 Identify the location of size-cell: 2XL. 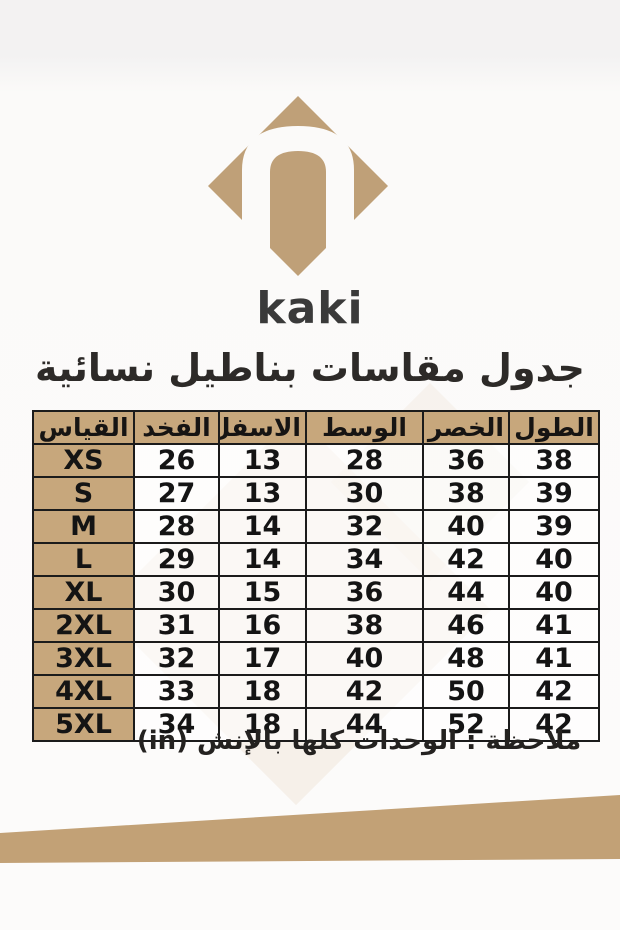
(83, 625).